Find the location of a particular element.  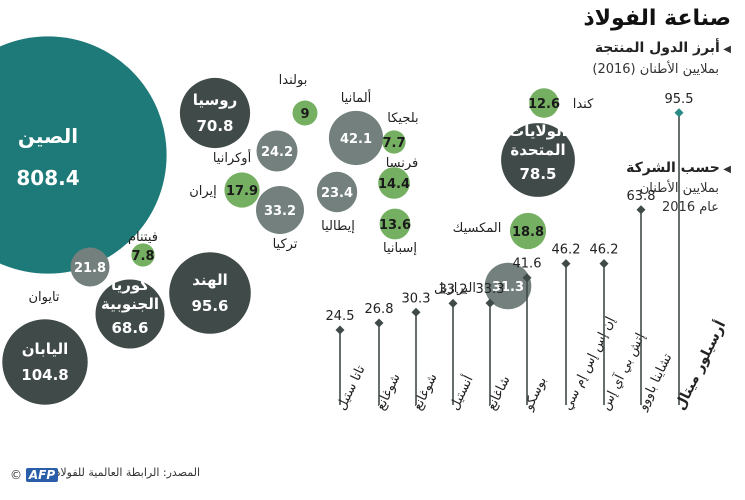

company-value-label: 24.5 is located at coordinates (340, 316).